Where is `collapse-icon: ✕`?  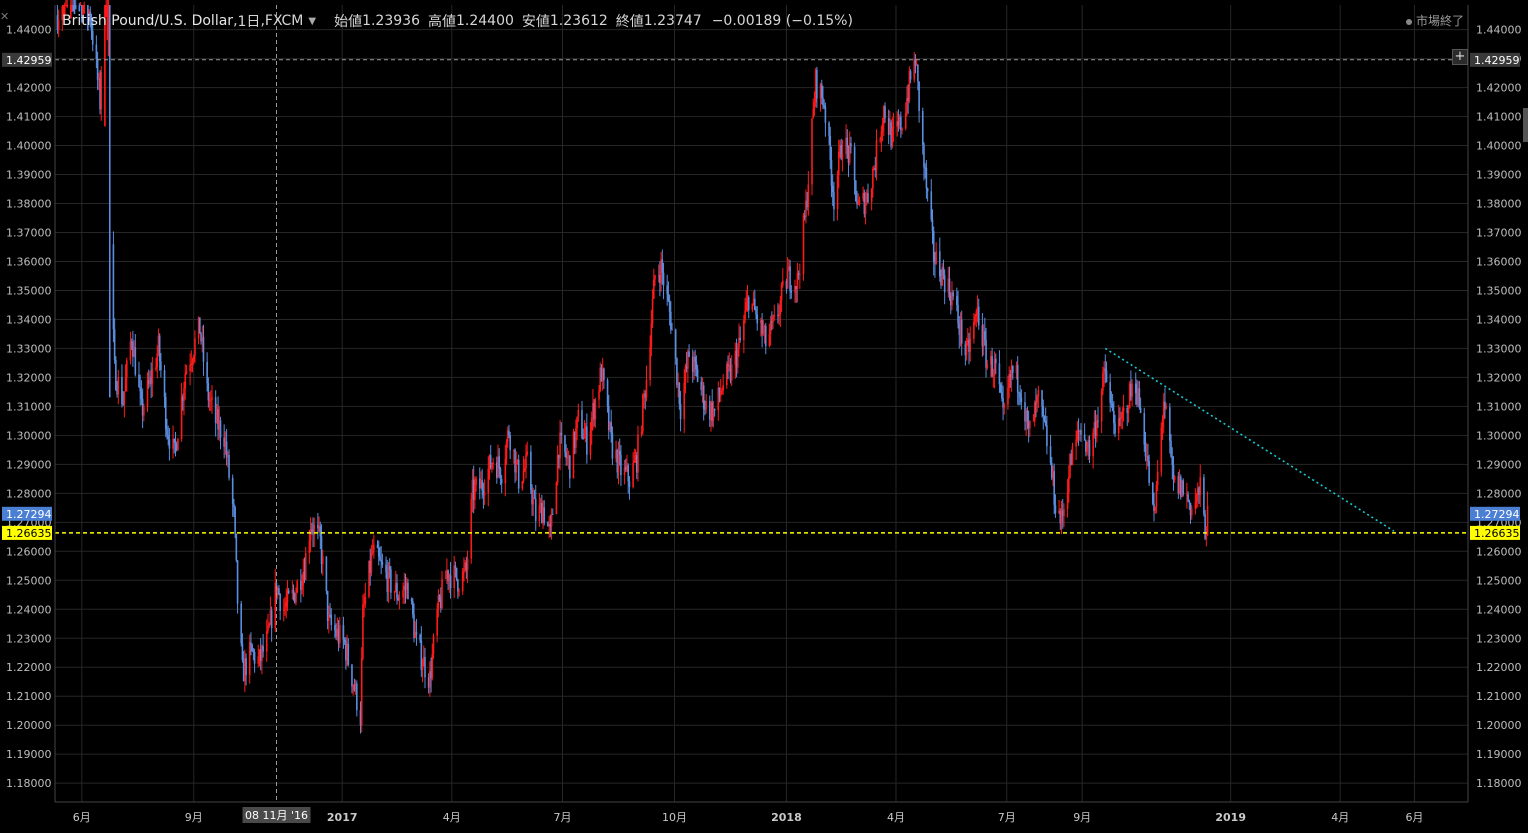 collapse-icon: ✕ is located at coordinates (5, 16).